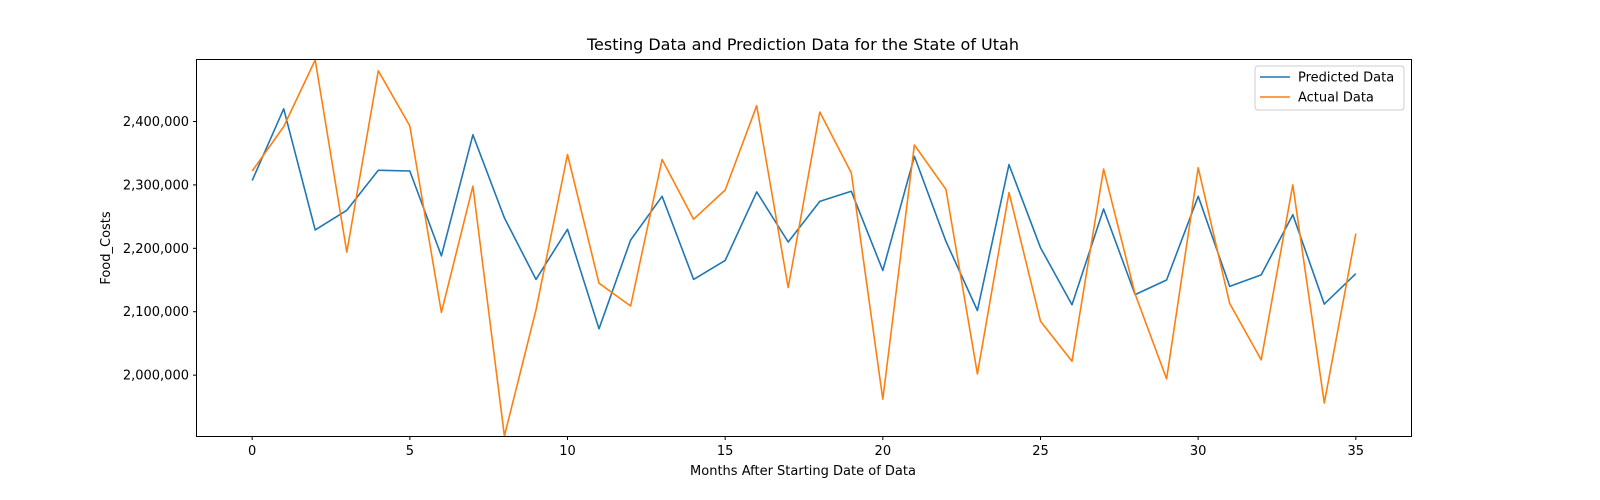  Describe the element at coordinates (567, 451) in the screenshot. I see `x-tick-label: 10` at that location.